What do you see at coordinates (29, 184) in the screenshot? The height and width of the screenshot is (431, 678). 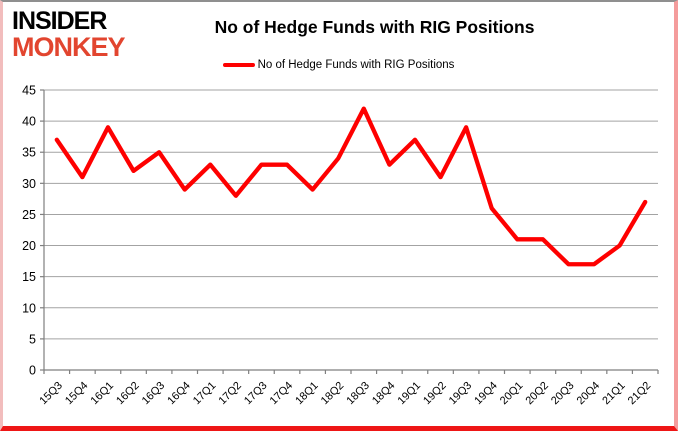 I see `y-tick-label: 30` at bounding box center [29, 184].